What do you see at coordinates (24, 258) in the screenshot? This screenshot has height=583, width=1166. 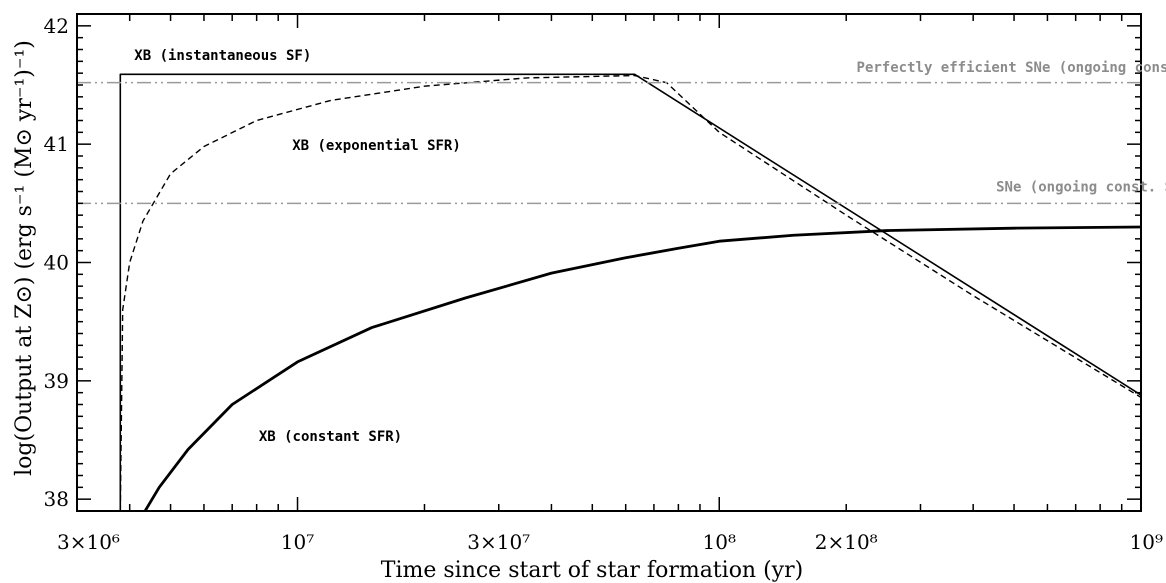 I see `y-axis-title: log(Output at Z⊙) (erg s⁻¹ (M⊙ yr⁻¹)⁻¹)` at bounding box center [24, 258].